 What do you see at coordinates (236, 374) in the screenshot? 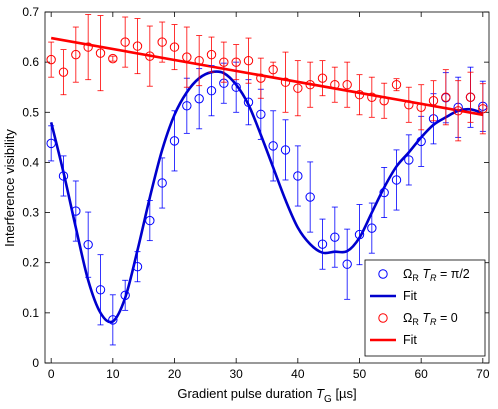
I see `x-tick-label: 30` at bounding box center [236, 374].